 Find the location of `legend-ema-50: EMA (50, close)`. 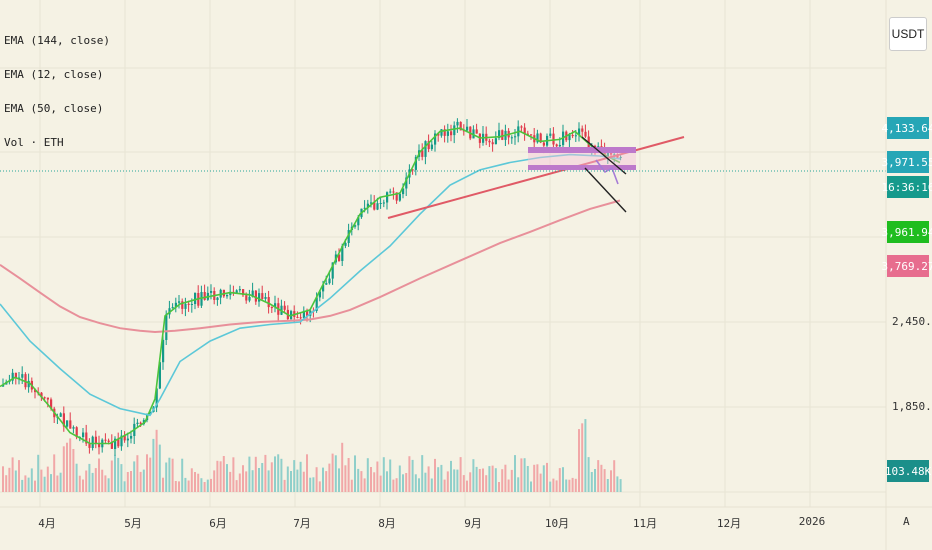

legend-ema-50: EMA (50, close) is located at coordinates (54, 108).